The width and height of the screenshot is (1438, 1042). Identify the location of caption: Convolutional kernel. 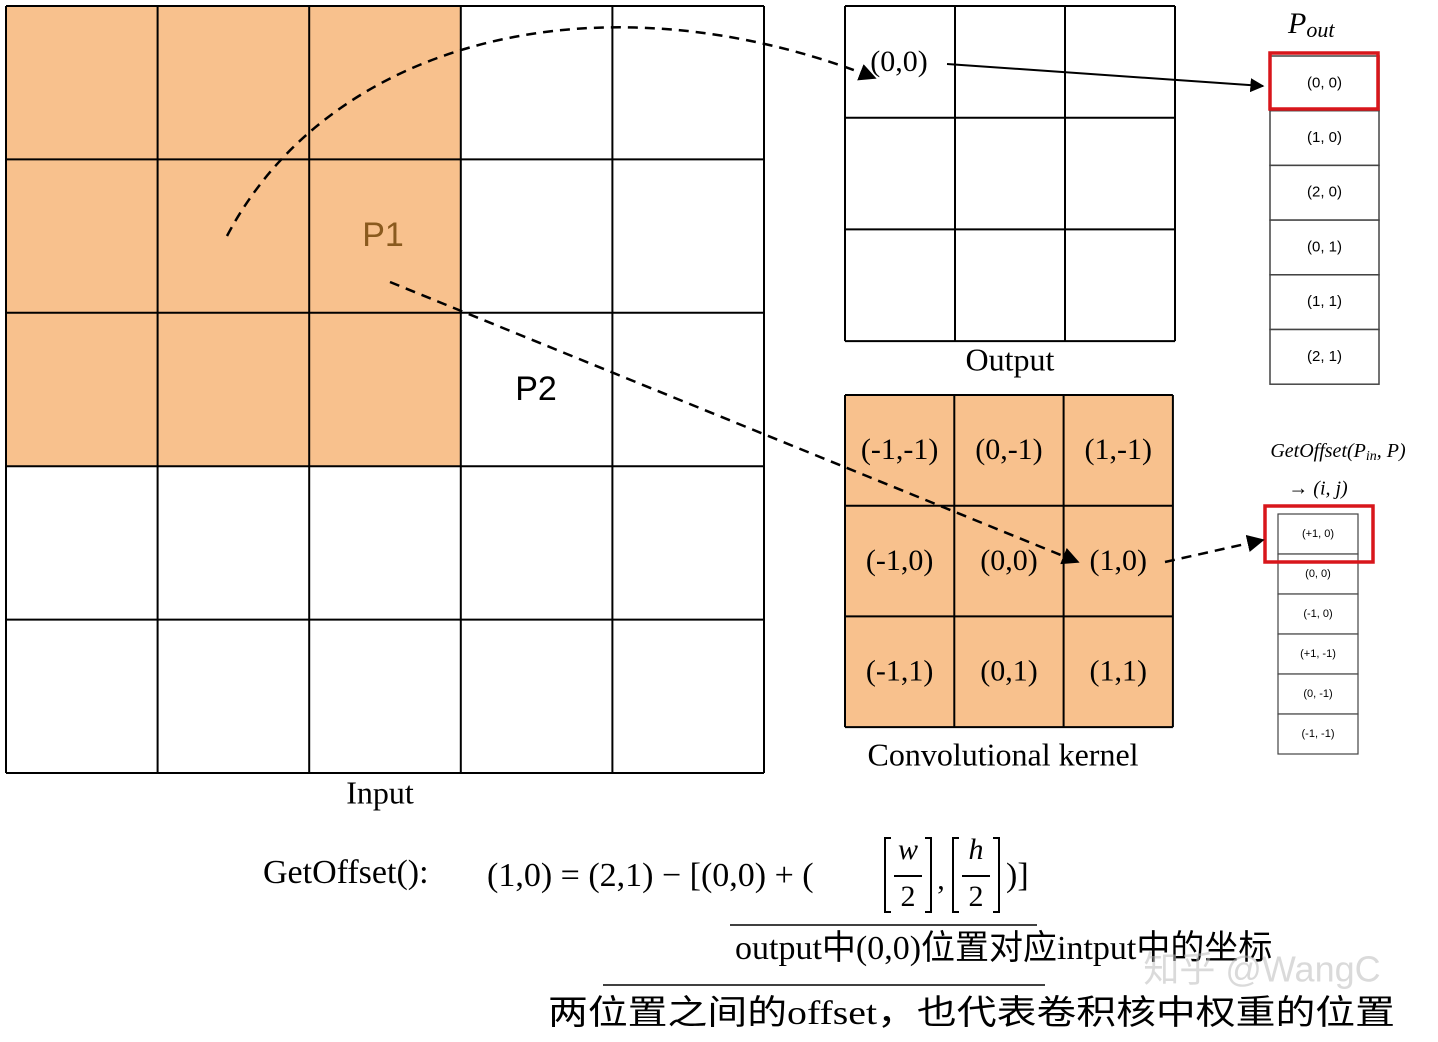
(1002, 754).